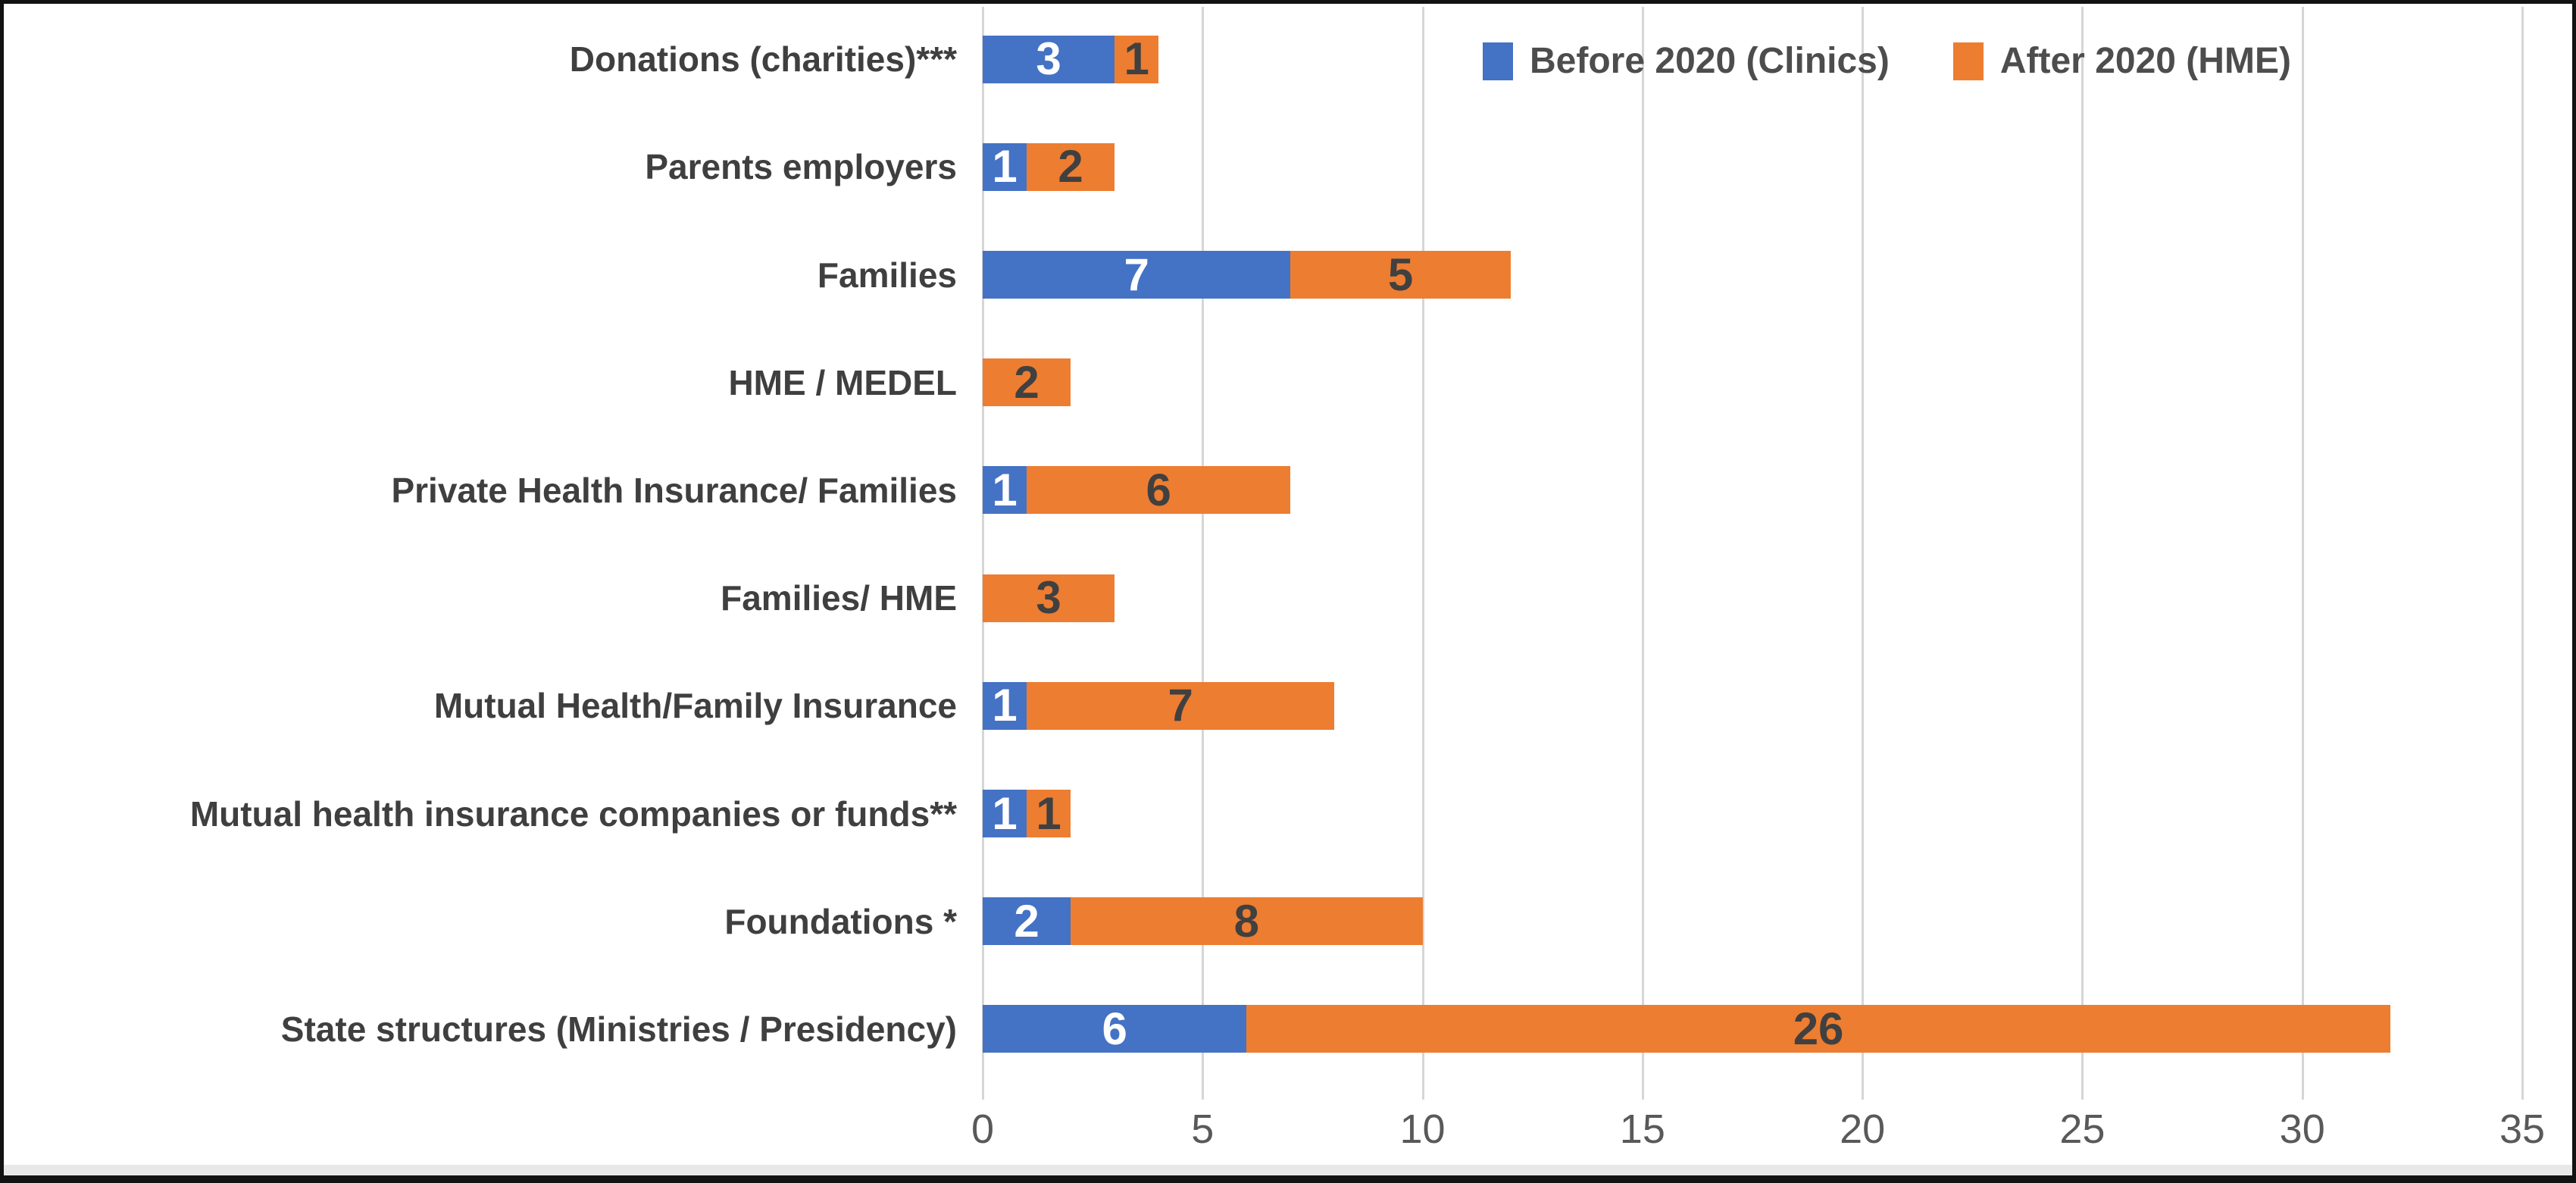 The height and width of the screenshot is (1183, 2576). What do you see at coordinates (1049, 598) in the screenshot?
I see `bar-segment-after-2020: 3` at bounding box center [1049, 598].